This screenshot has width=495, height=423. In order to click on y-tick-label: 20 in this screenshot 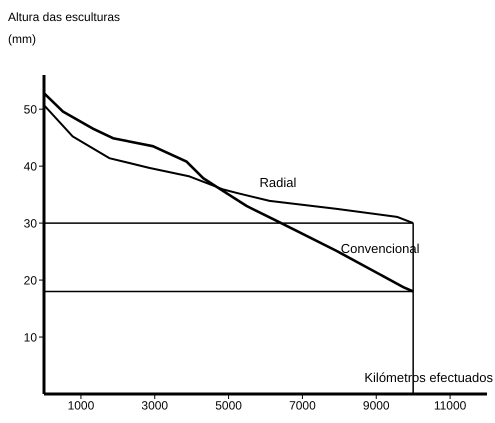, I will do `click(31, 280)`.